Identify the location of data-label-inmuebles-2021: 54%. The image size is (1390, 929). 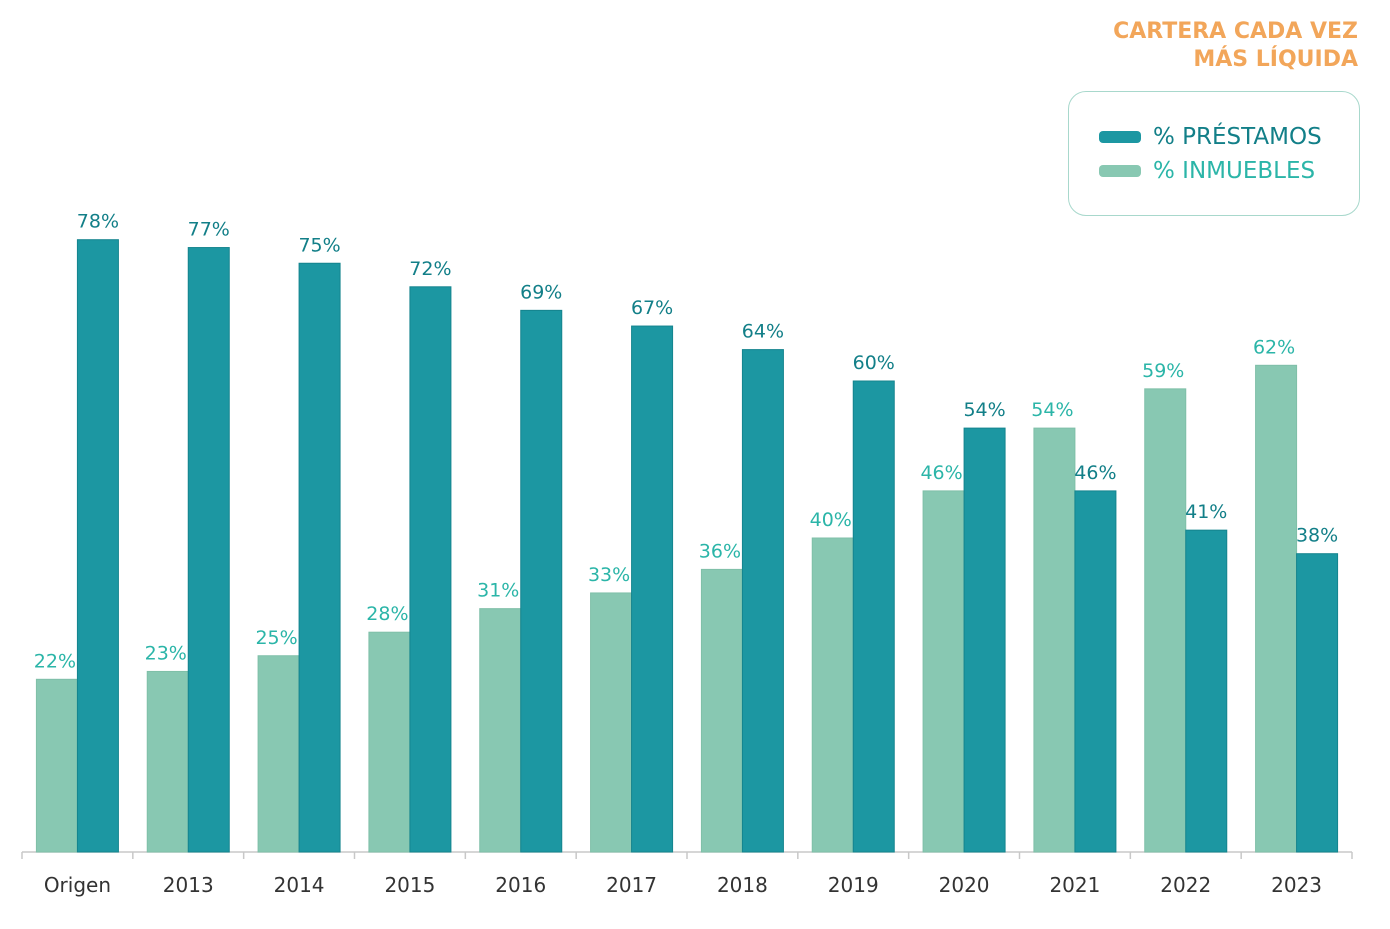
(1052, 410).